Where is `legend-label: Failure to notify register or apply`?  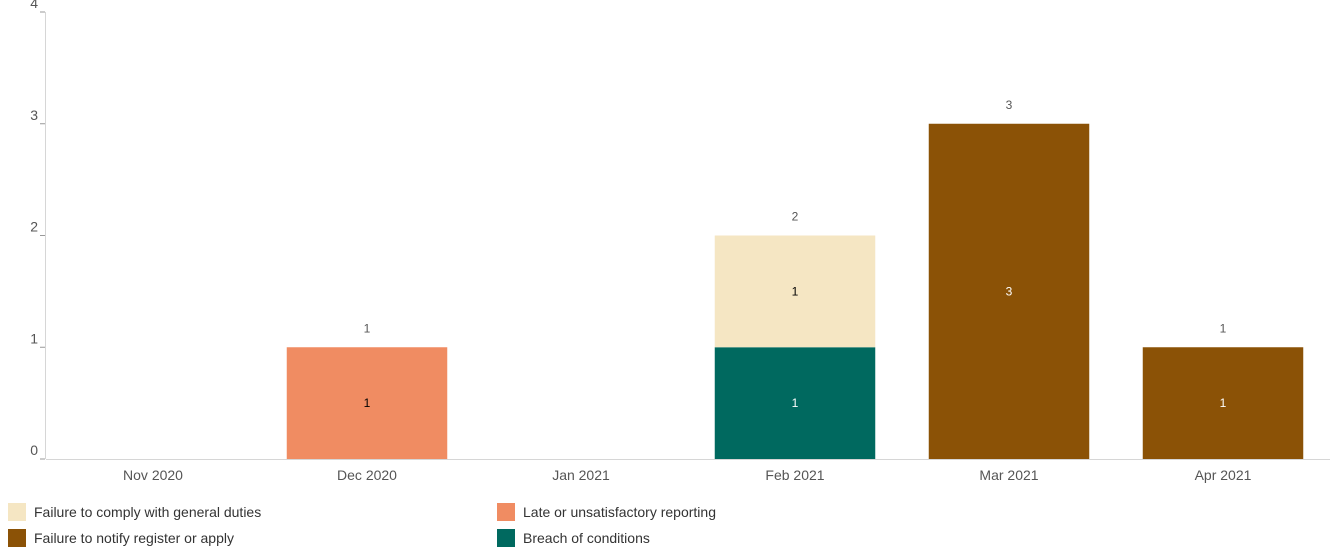
legend-label: Failure to notify register or apply is located at coordinates (134, 538).